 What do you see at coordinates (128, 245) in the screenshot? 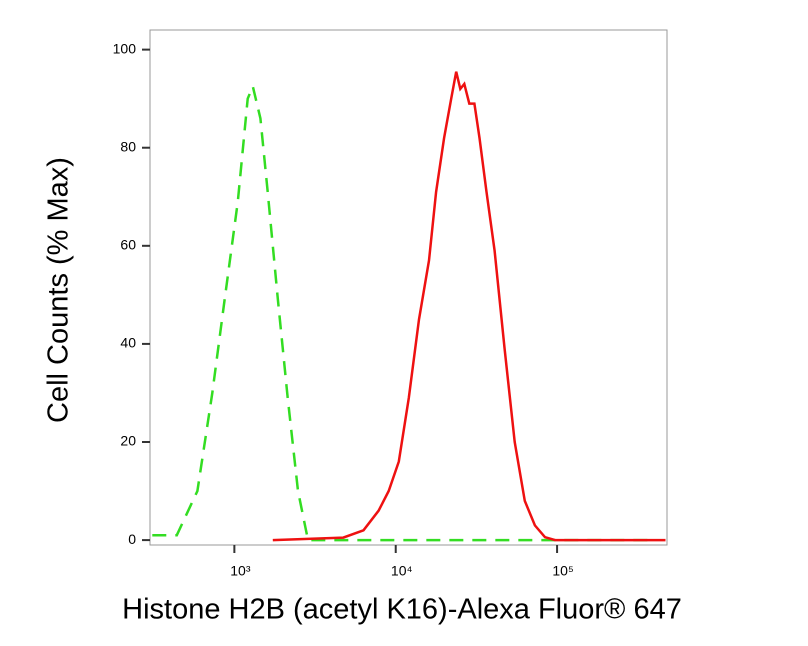
I see `y-tick-label: 60` at bounding box center [128, 245].